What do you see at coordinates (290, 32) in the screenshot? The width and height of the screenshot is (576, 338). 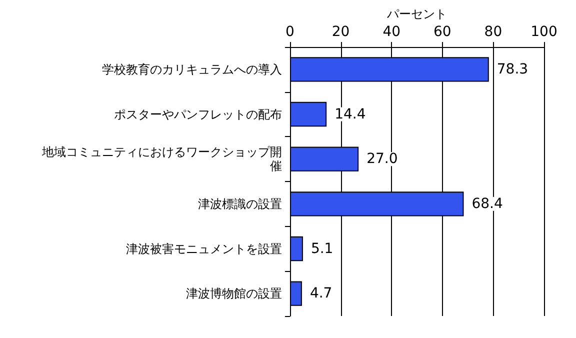 I see `x-tick-label: 0` at bounding box center [290, 32].